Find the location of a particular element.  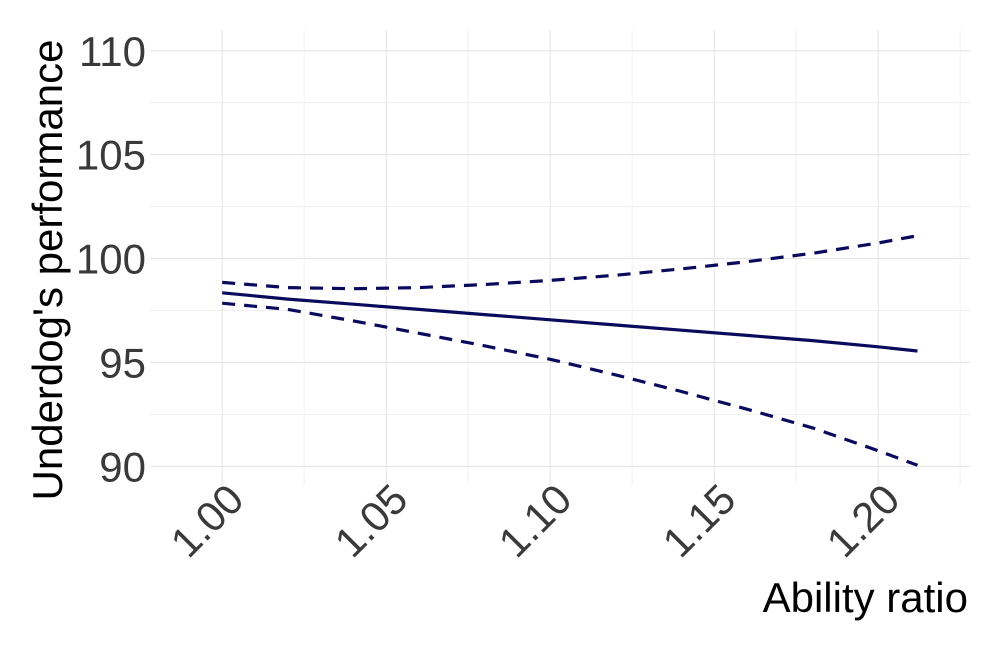

x-axis-title: Ability ratio is located at coordinates (865, 597).